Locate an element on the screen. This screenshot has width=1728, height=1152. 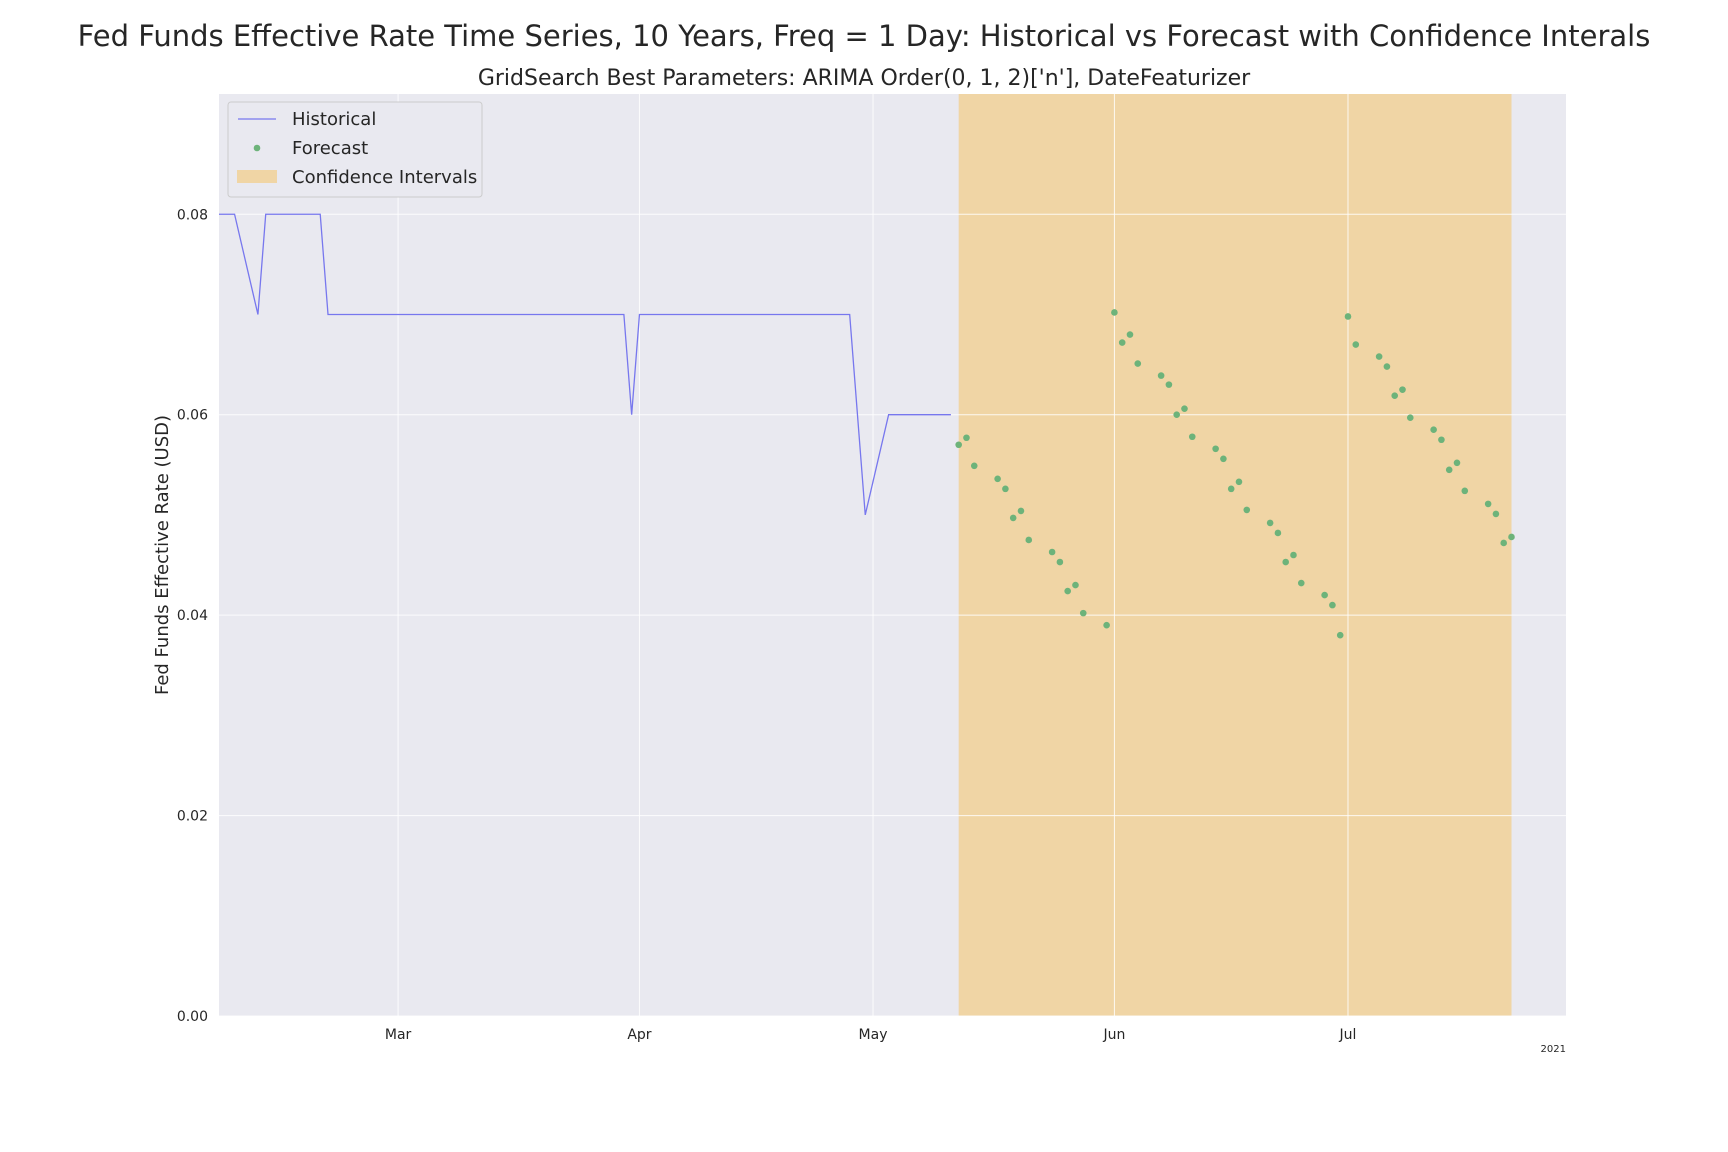
y-tick-label: 0.00 is located at coordinates (192, 1017).